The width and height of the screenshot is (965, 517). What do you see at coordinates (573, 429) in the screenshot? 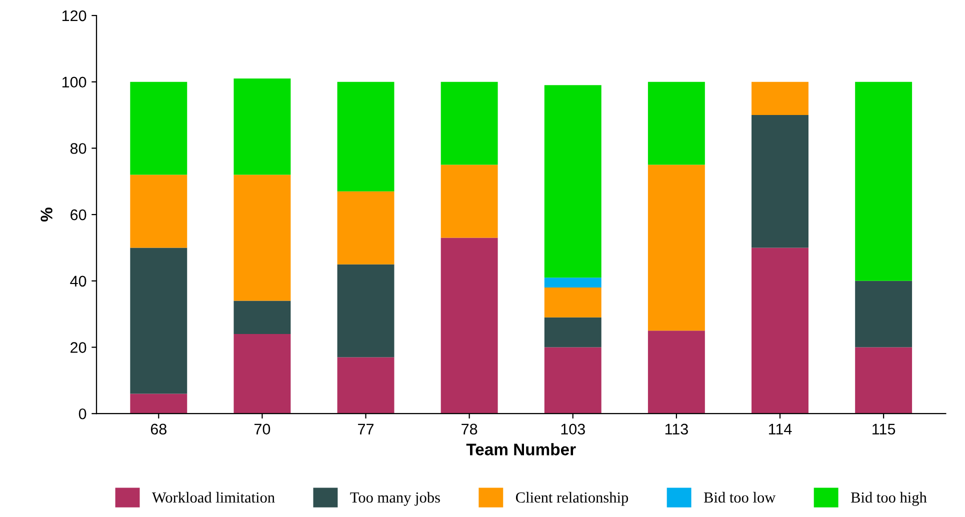
I see `x-tick-label: 103` at bounding box center [573, 429].